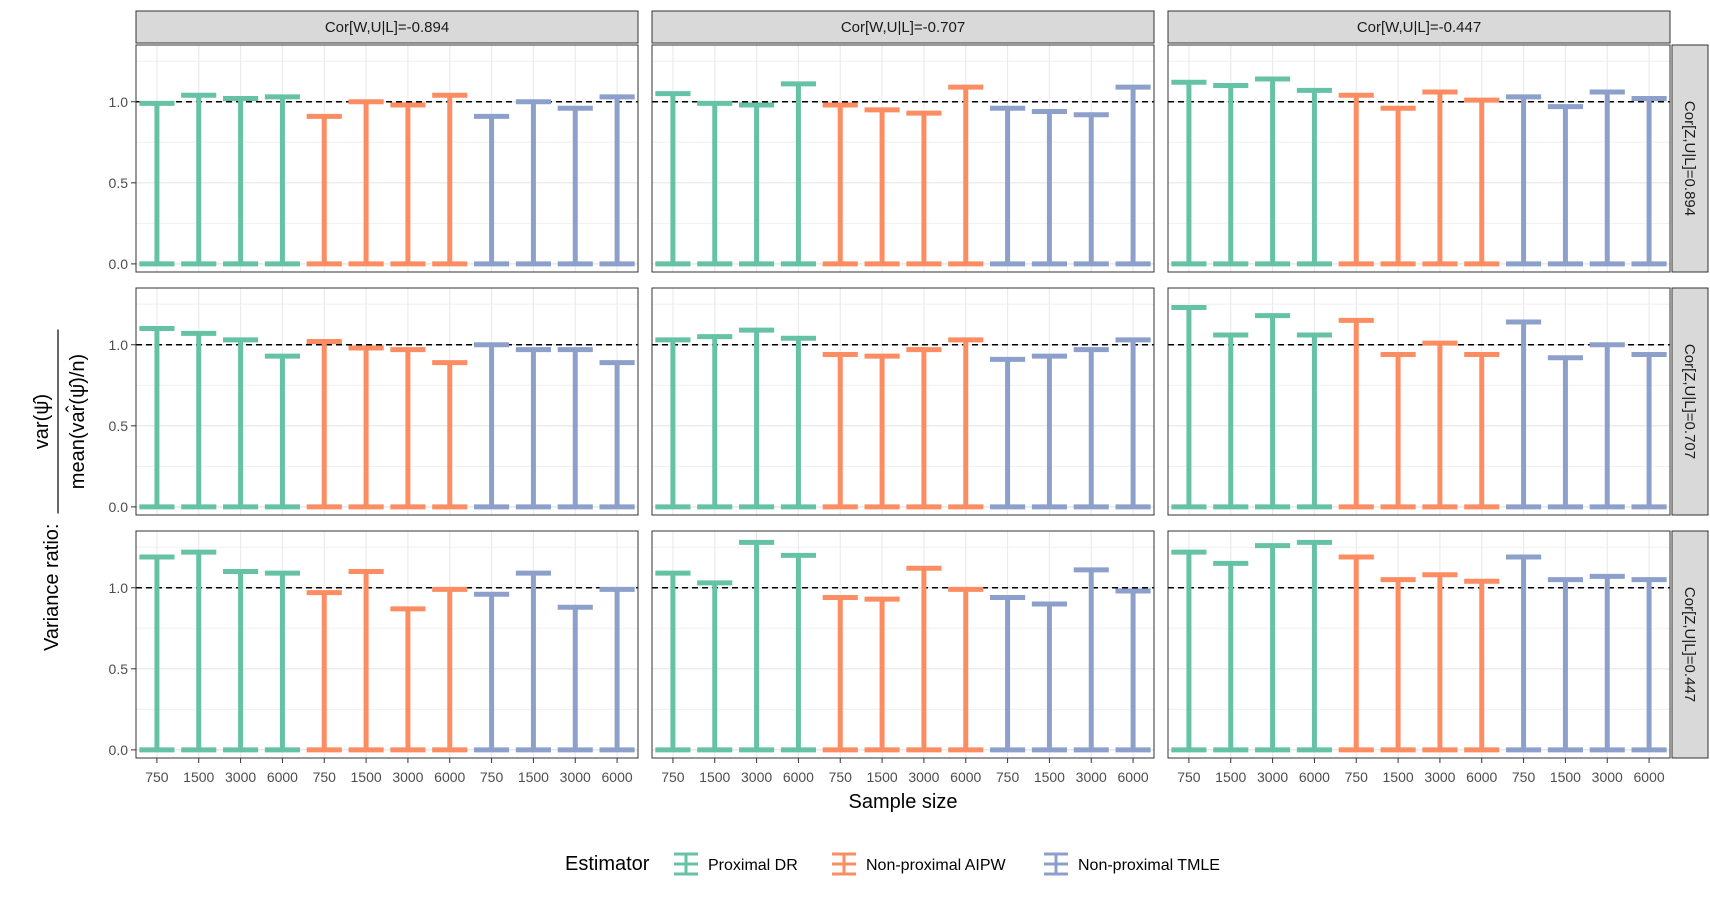 The width and height of the screenshot is (1710, 900). What do you see at coordinates (387, 27) in the screenshot?
I see `column-strip-label: Cor[W,U|L]=-0.894` at bounding box center [387, 27].